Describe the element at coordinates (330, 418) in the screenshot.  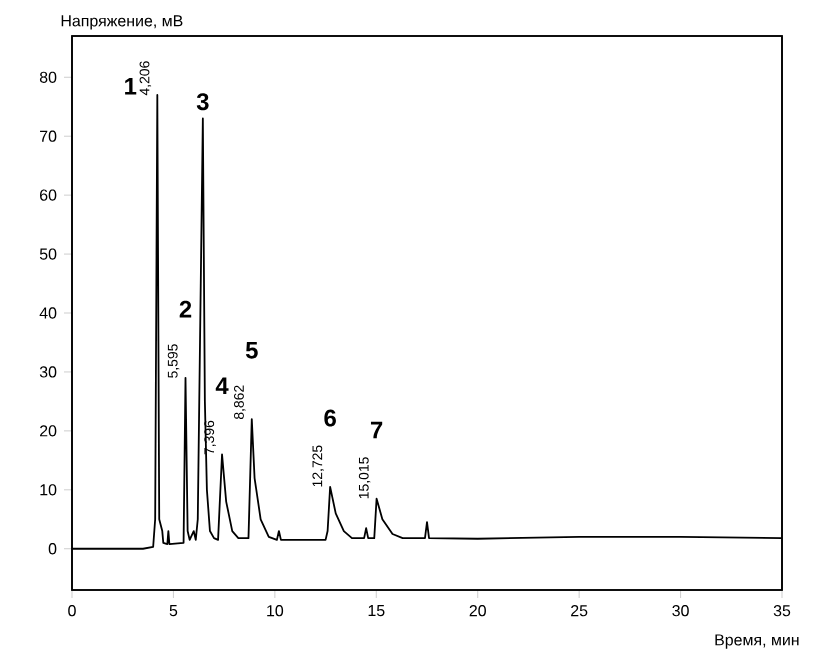
I see `annotation: 6` at that location.